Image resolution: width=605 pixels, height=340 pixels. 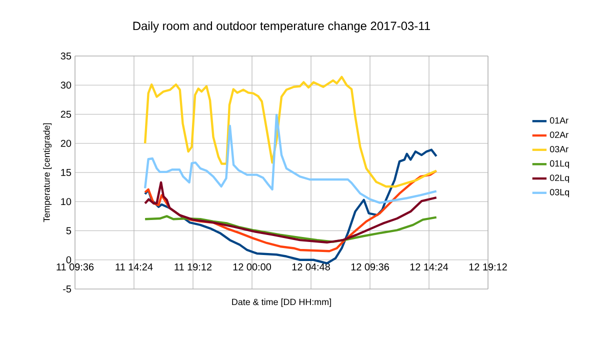 What do you see at coordinates (69, 230) in the screenshot?
I see `y-tick-label: 5` at bounding box center [69, 230].